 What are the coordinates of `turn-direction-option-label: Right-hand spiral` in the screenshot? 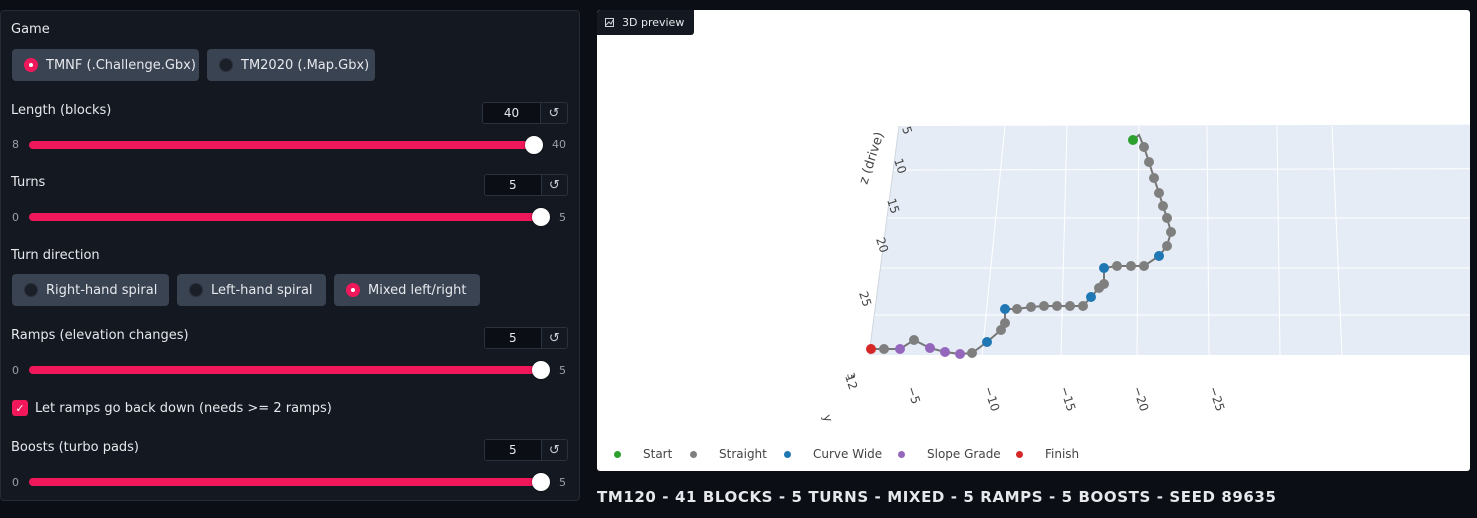 It's located at (102, 290).